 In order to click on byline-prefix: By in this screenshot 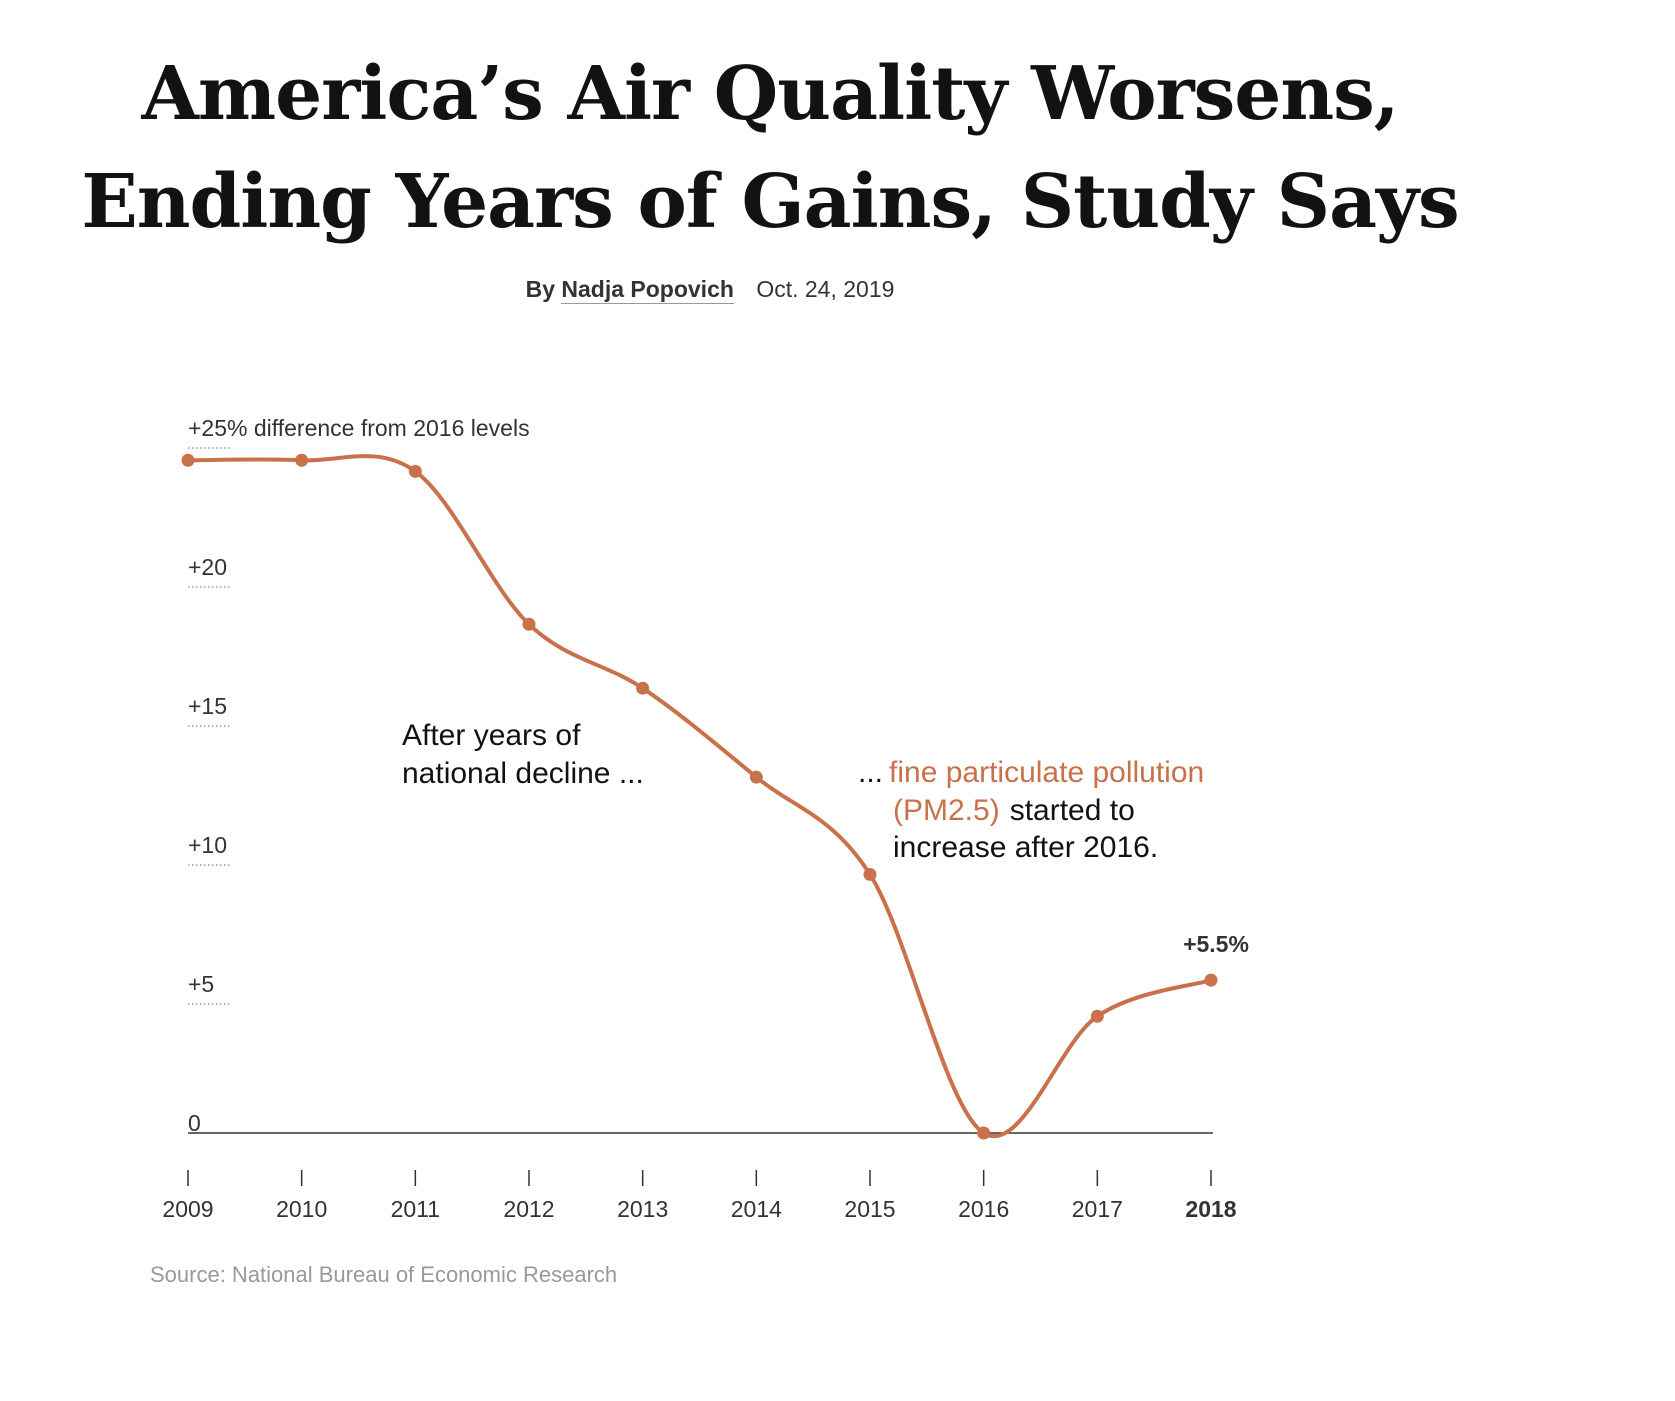, I will do `click(540, 289)`.